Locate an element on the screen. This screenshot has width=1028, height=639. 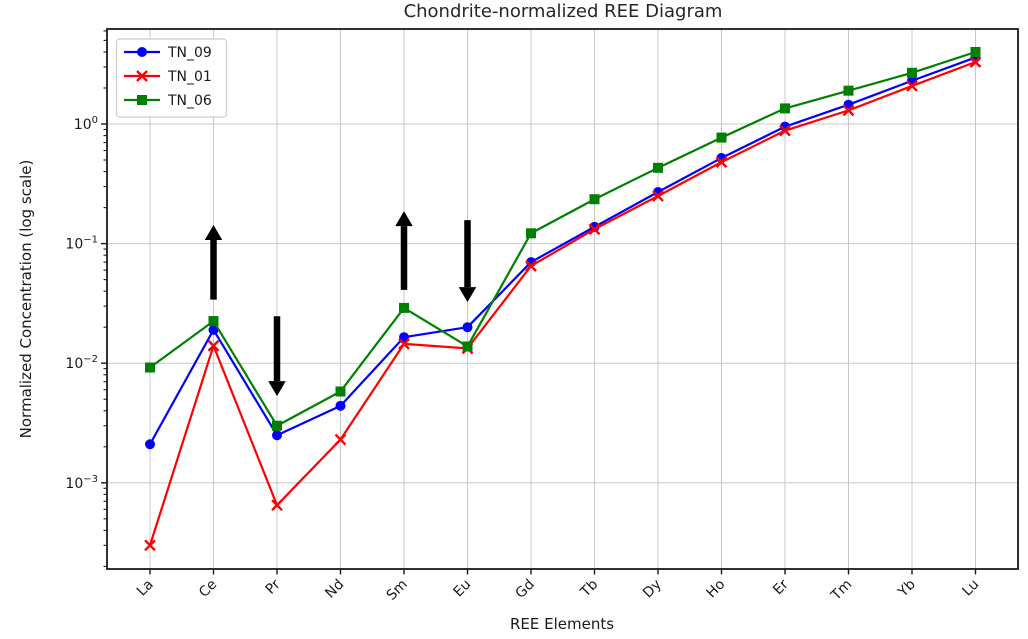
x-tick-label: Lu is located at coordinates (970, 588).